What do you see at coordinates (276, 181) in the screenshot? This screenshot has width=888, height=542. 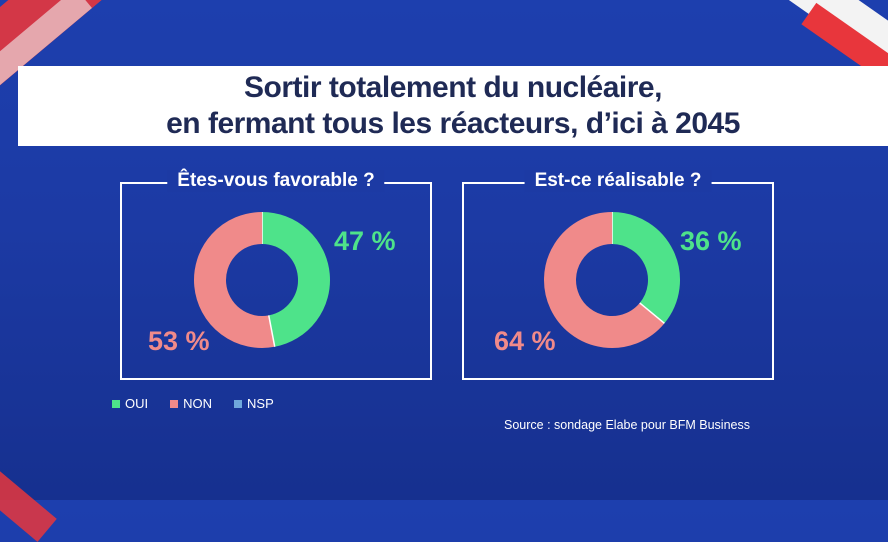 I see `chart-title: Êtes-vous favorable ?` at bounding box center [276, 181].